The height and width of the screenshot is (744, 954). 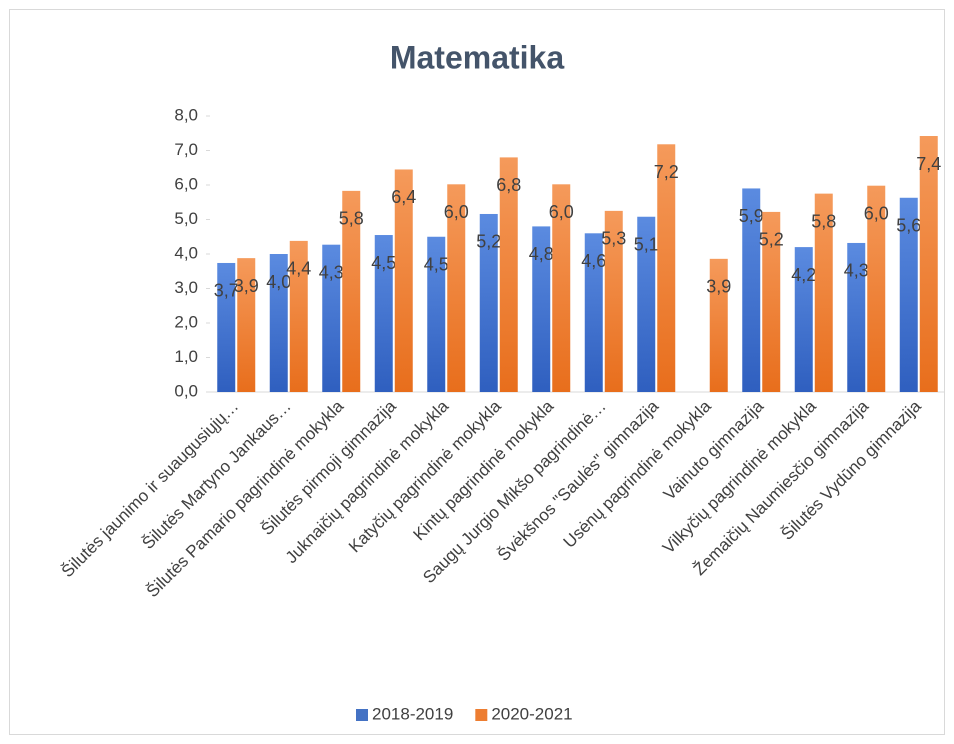 I want to click on y-tick-label: 7,0, so click(x=186, y=149).